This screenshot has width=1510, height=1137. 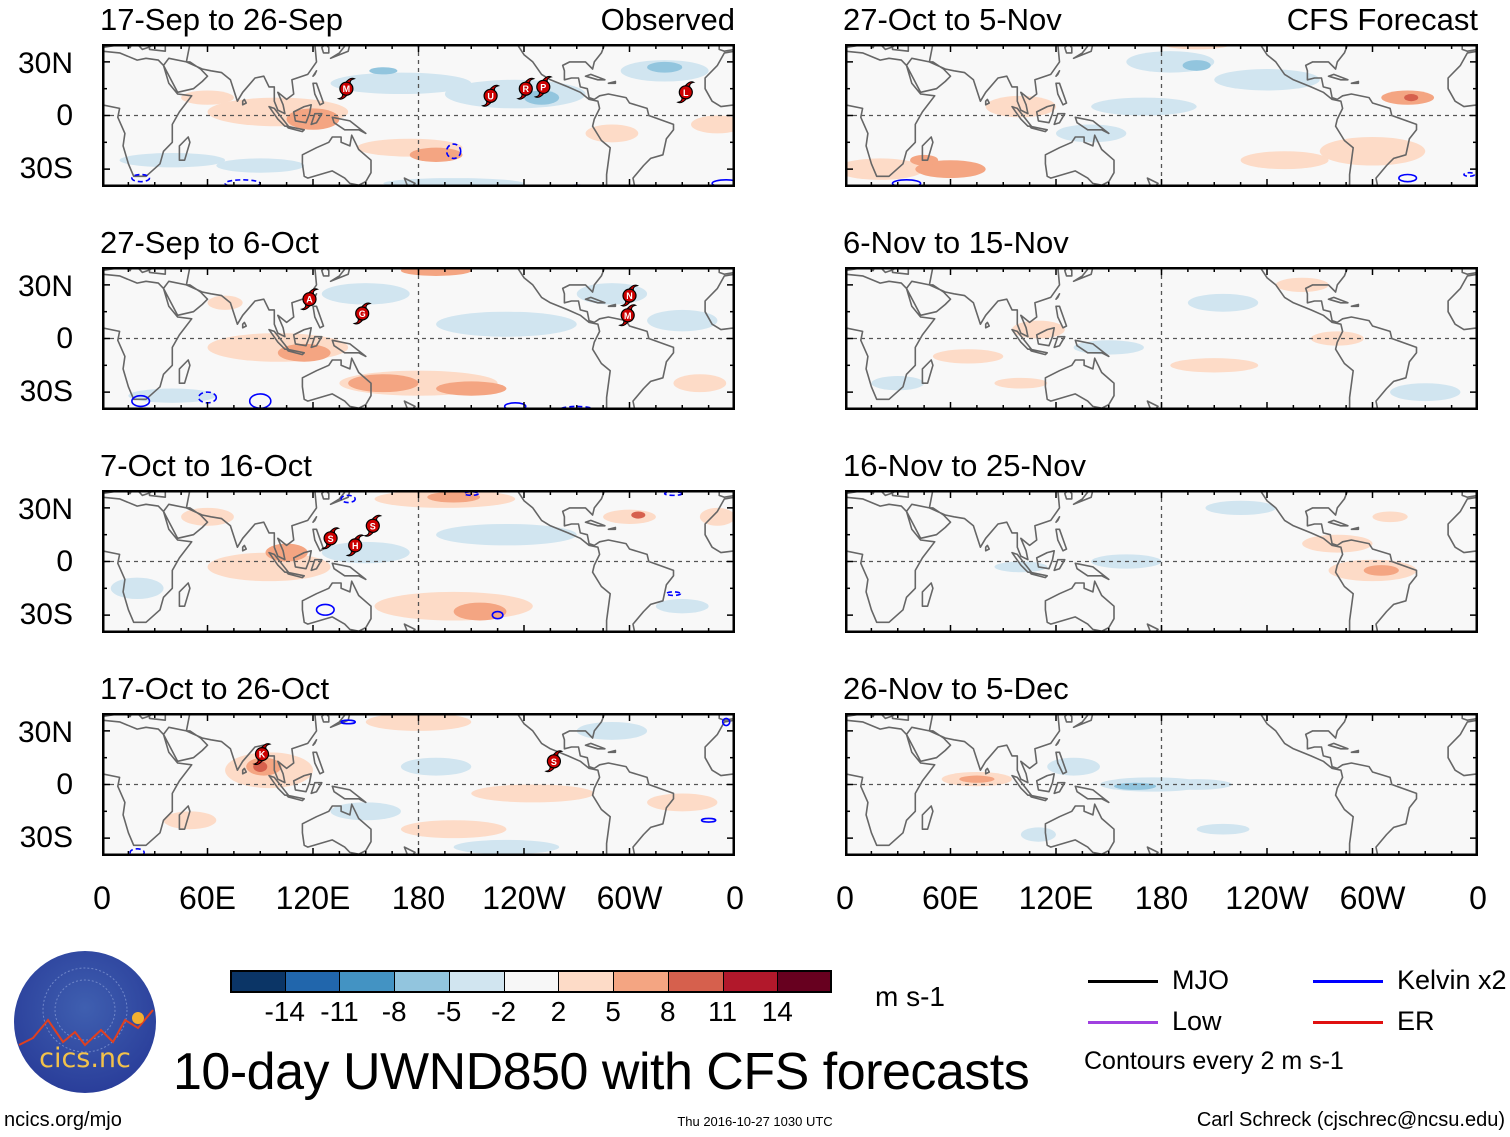 I want to click on lon-label: 0, so click(x=735, y=898).